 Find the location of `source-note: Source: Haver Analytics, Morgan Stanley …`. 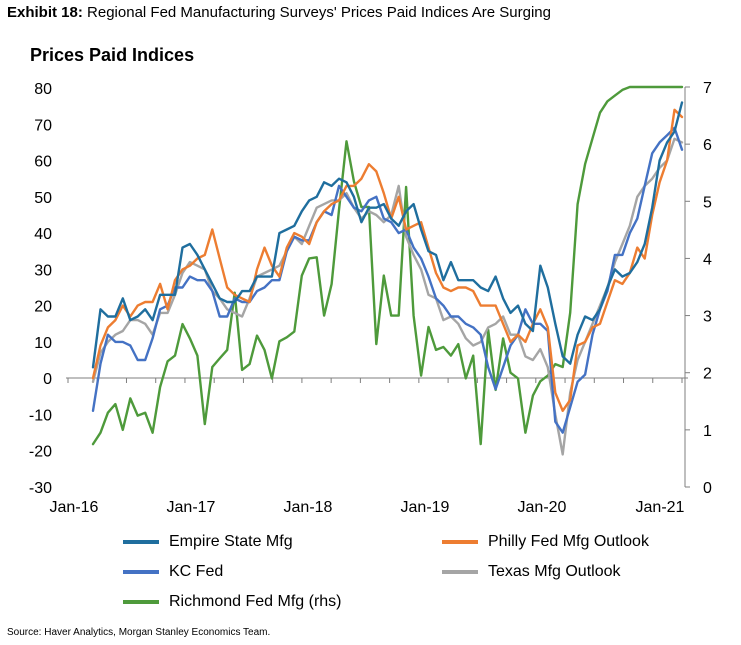

source-note: Source: Haver Analytics, Morgan Stanley … is located at coordinates (139, 632).